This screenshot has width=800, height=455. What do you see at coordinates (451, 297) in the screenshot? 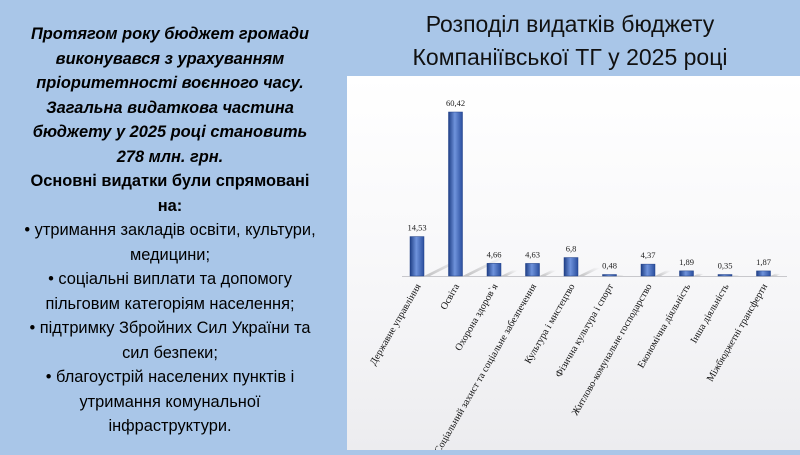
I see `category-label: Освіта` at bounding box center [451, 297].